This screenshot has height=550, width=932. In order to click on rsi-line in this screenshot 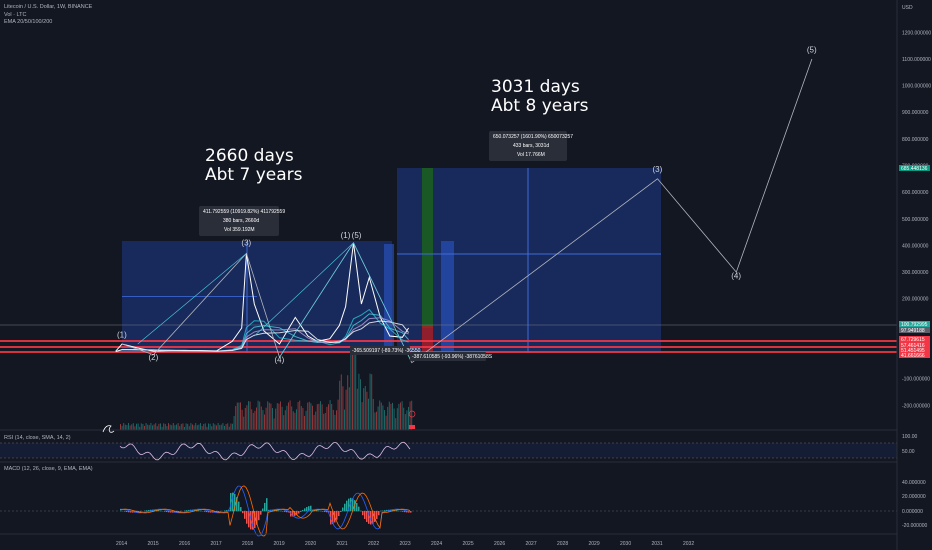, I will do `click(265, 451)`.